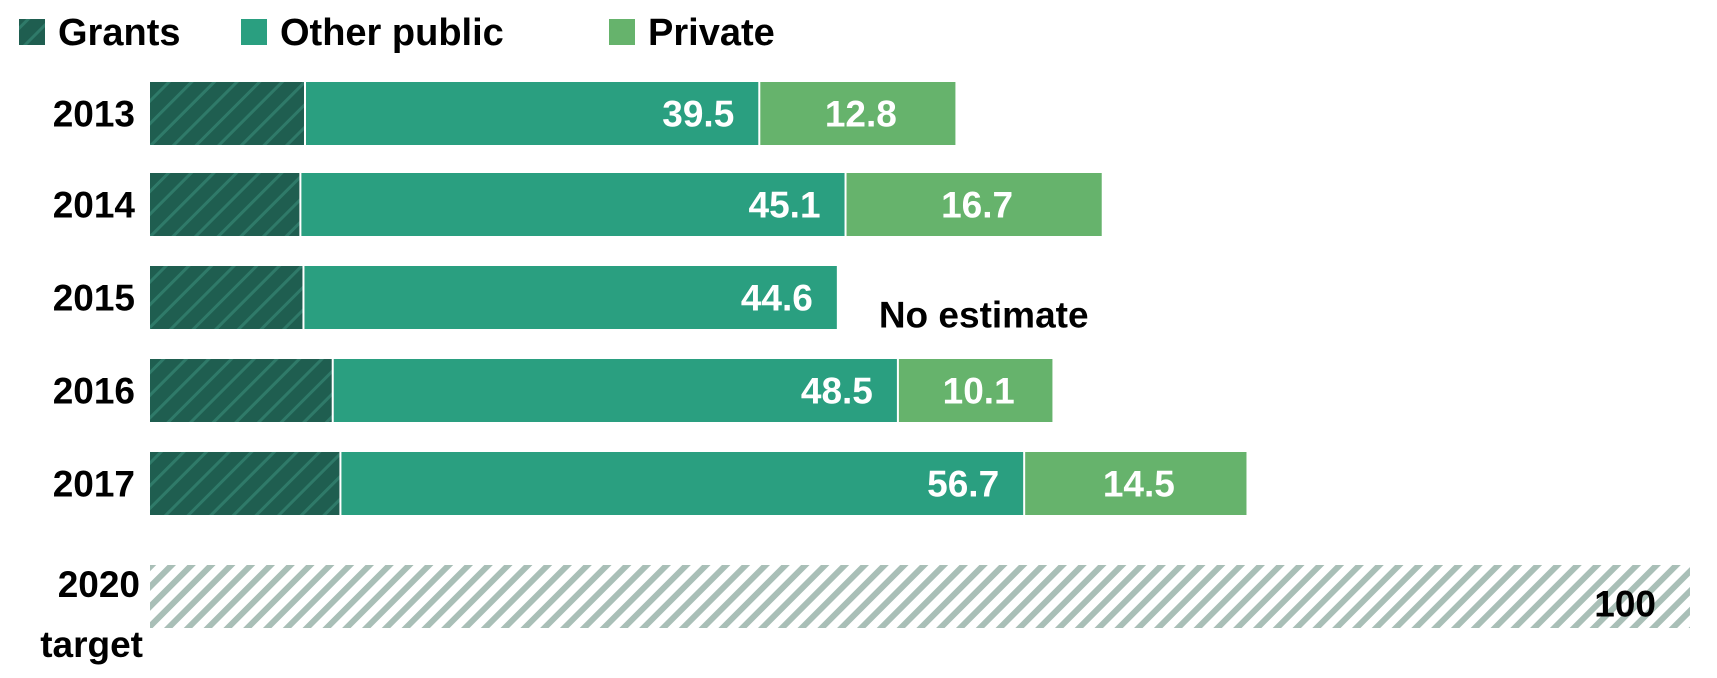 This screenshot has height=678, width=1717. I want to click on legend-label-other-public: Other public, so click(392, 33).